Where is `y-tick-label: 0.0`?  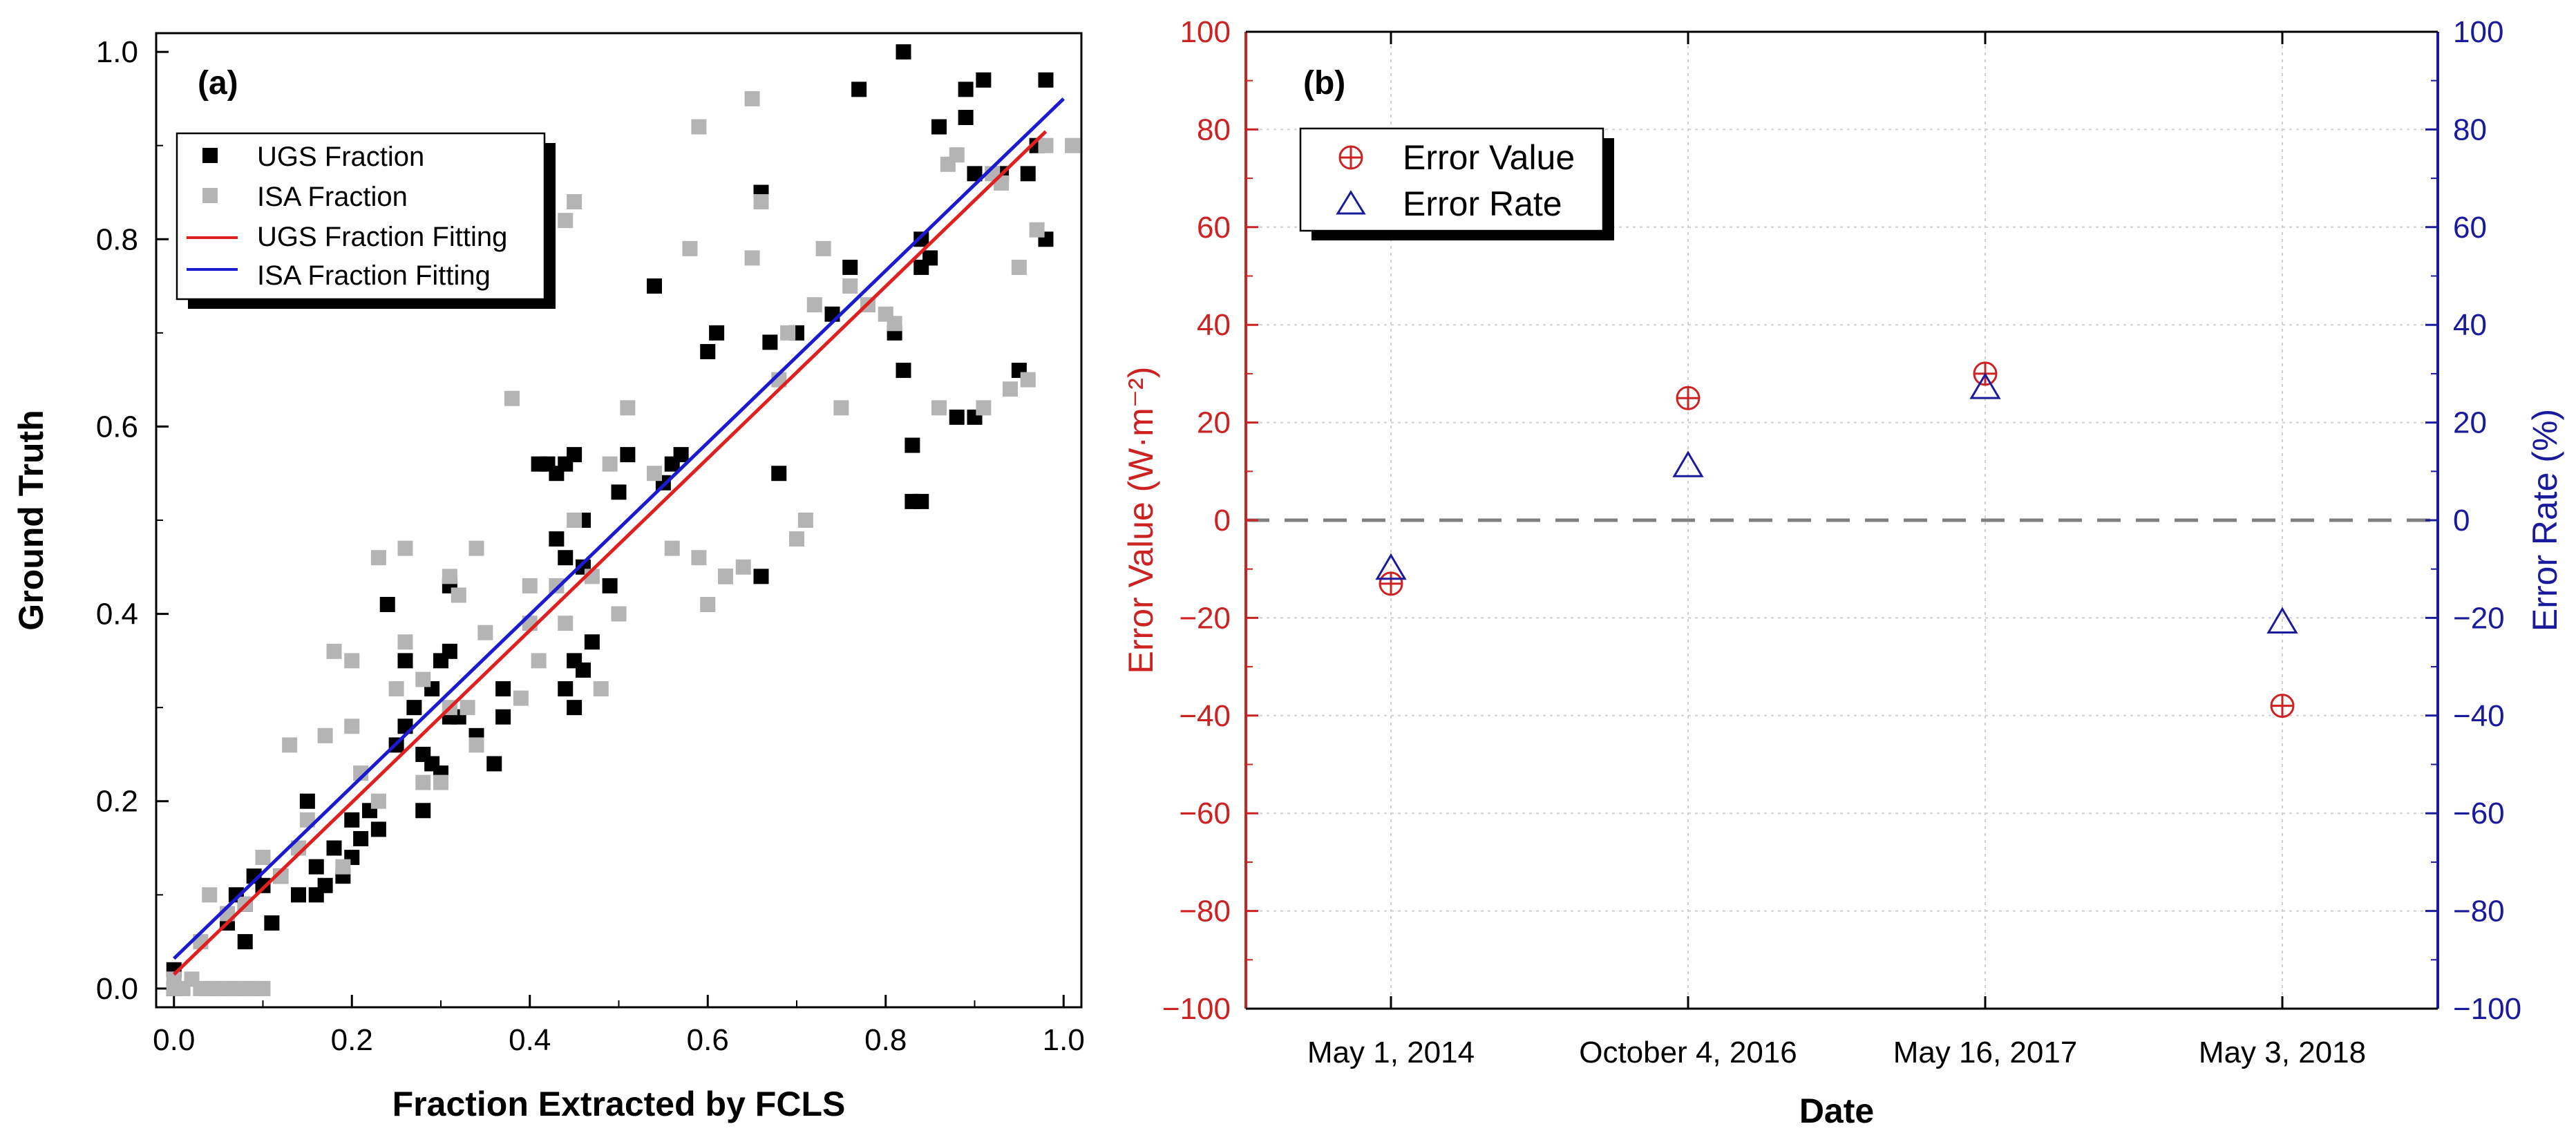 y-tick-label: 0.0 is located at coordinates (117, 989).